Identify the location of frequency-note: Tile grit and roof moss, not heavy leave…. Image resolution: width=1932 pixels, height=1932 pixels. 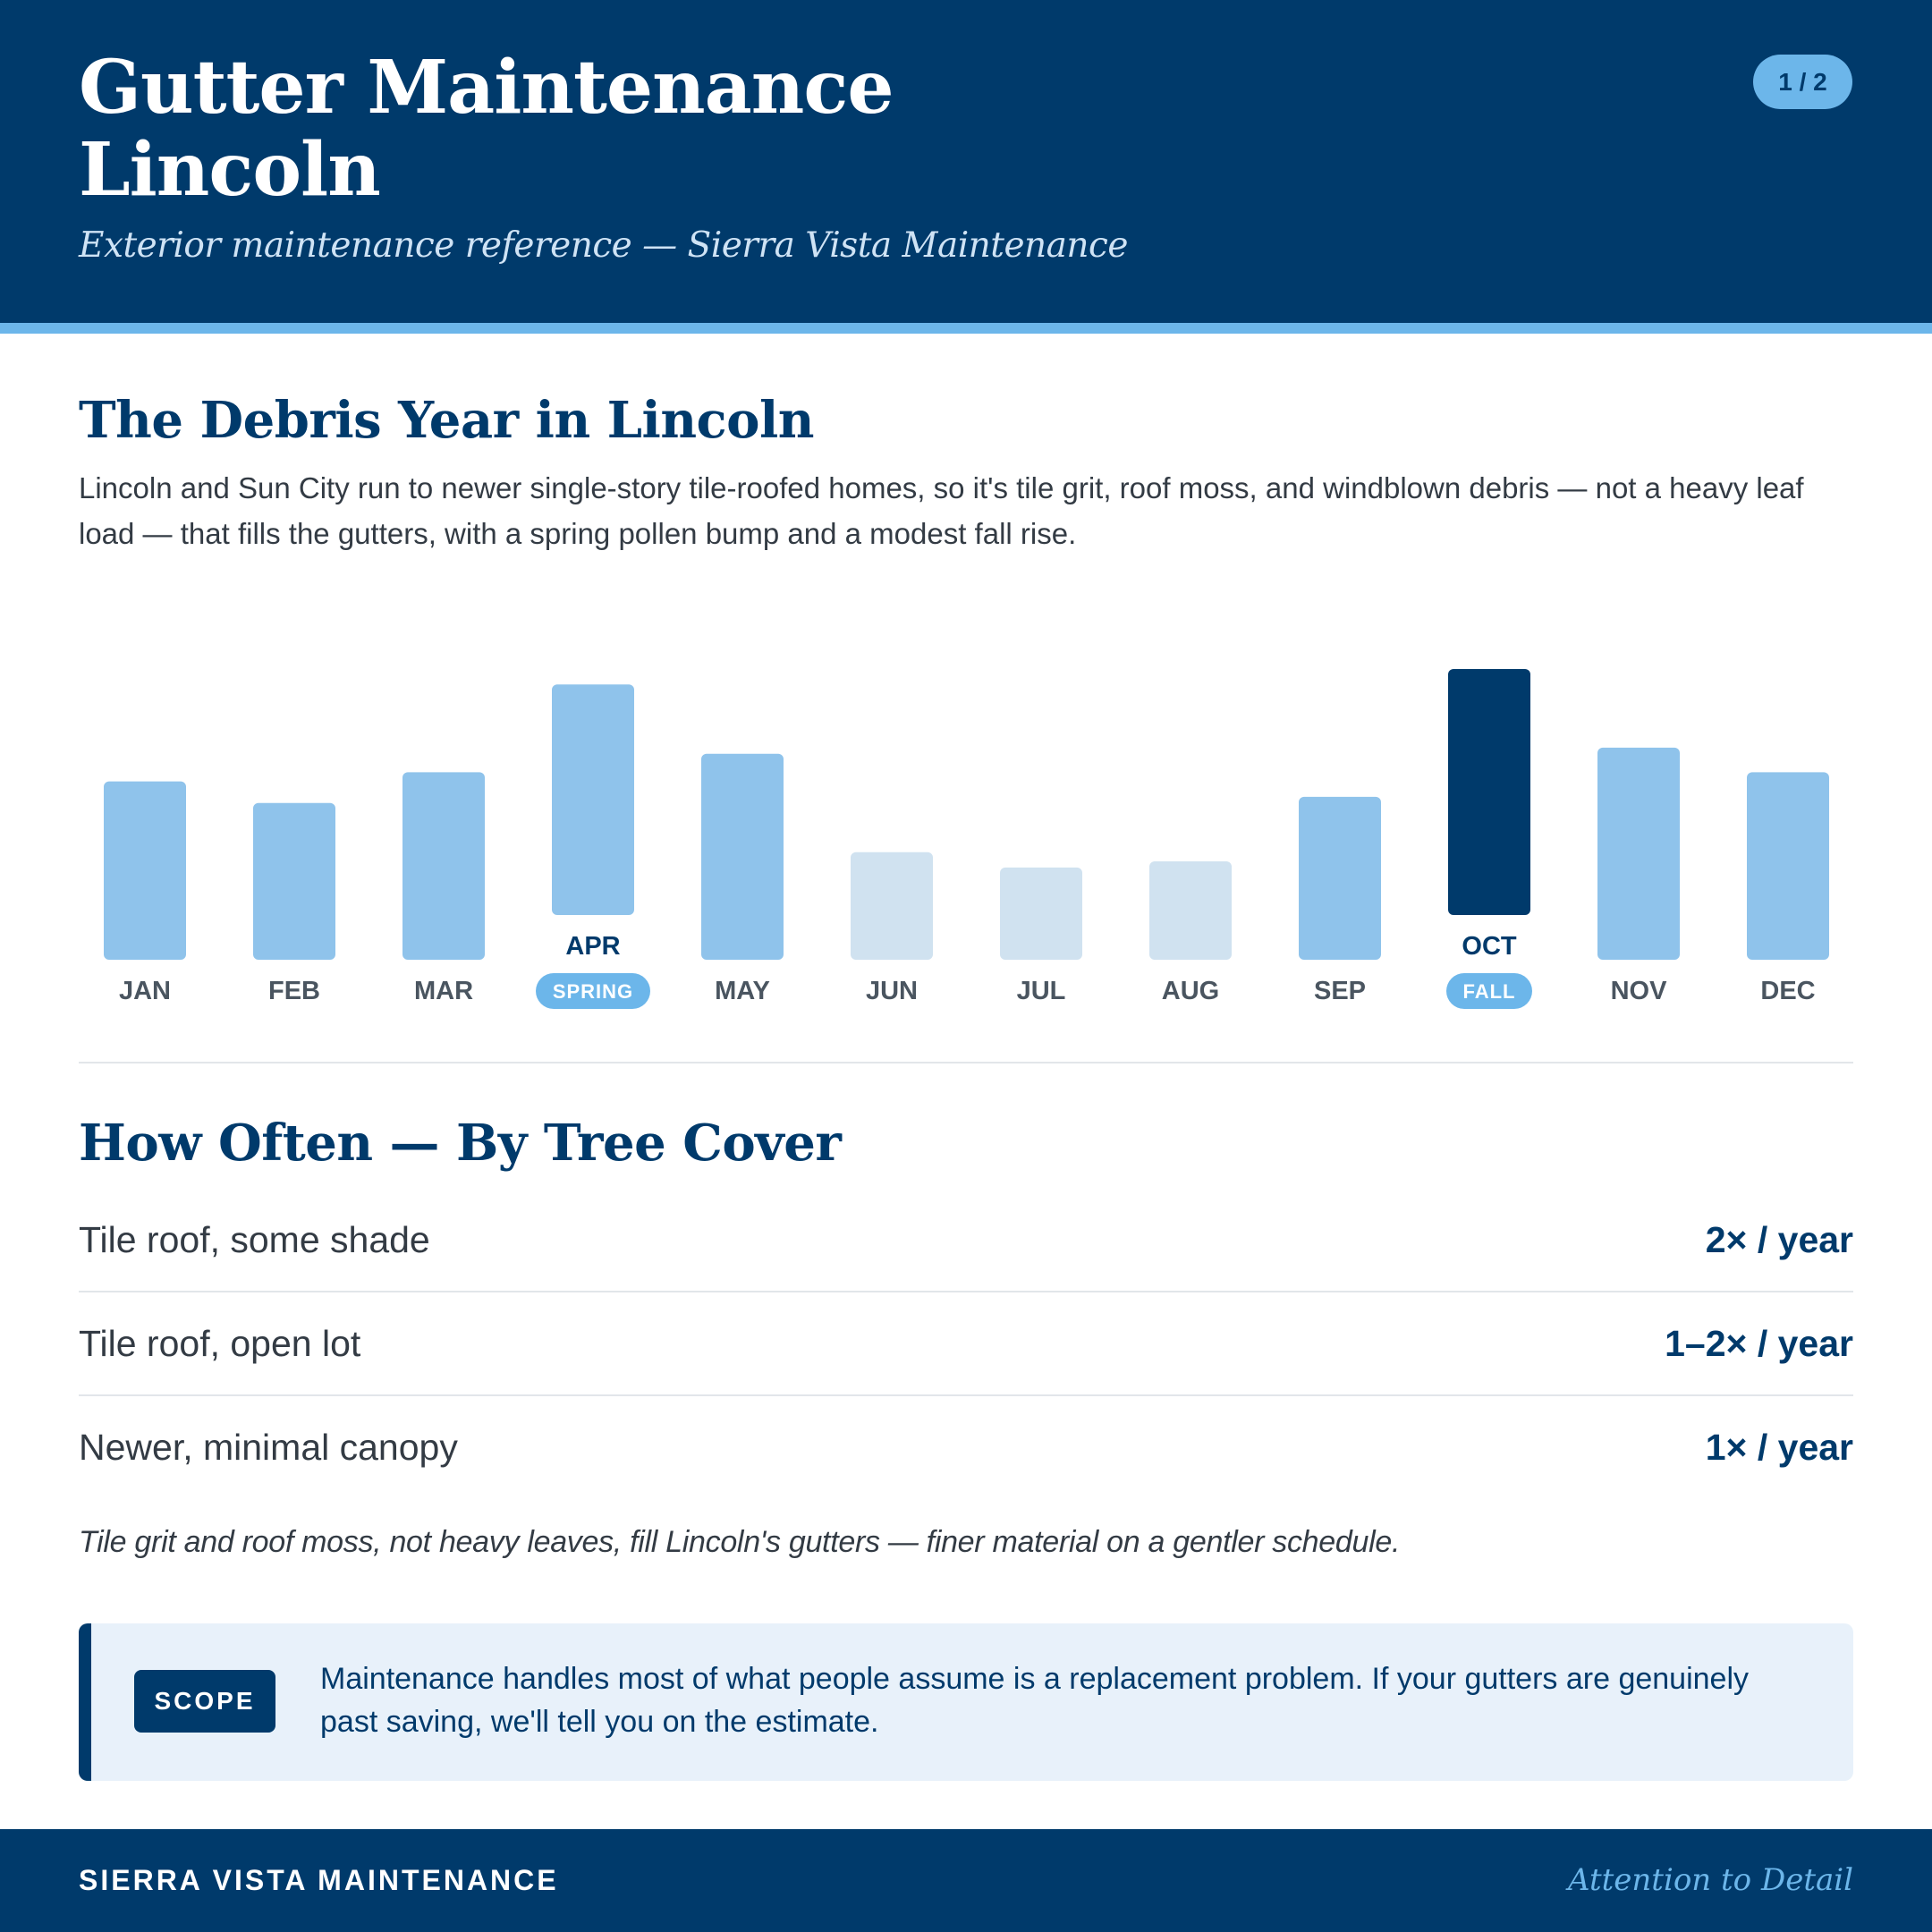
(740, 1542).